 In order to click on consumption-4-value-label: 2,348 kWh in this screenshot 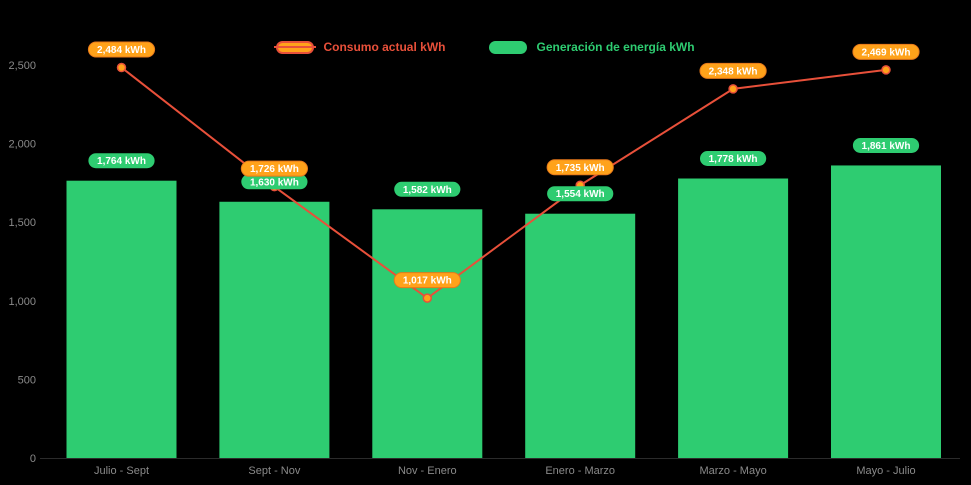, I will do `click(733, 71)`.